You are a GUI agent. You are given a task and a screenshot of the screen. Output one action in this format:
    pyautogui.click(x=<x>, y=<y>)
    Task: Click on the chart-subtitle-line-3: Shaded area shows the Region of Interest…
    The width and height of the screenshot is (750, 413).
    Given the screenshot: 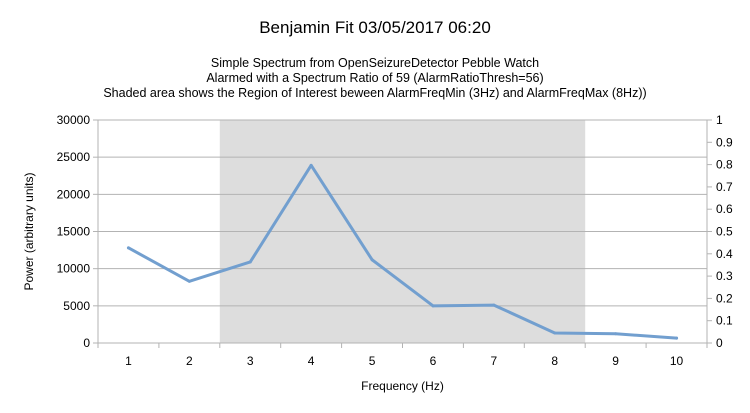 What is the action you would take?
    pyautogui.click(x=375, y=93)
    